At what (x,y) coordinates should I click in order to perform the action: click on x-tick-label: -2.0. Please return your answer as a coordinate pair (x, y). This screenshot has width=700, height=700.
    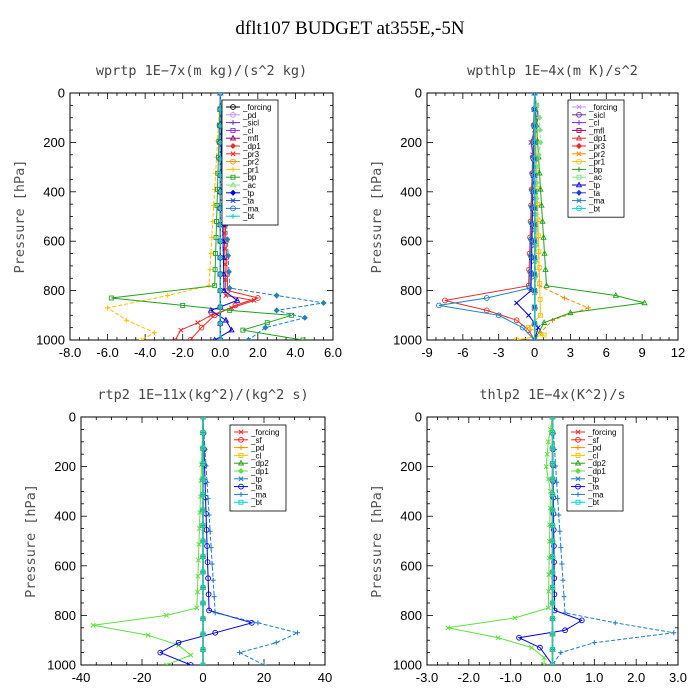
    Looking at the image, I should click on (183, 352).